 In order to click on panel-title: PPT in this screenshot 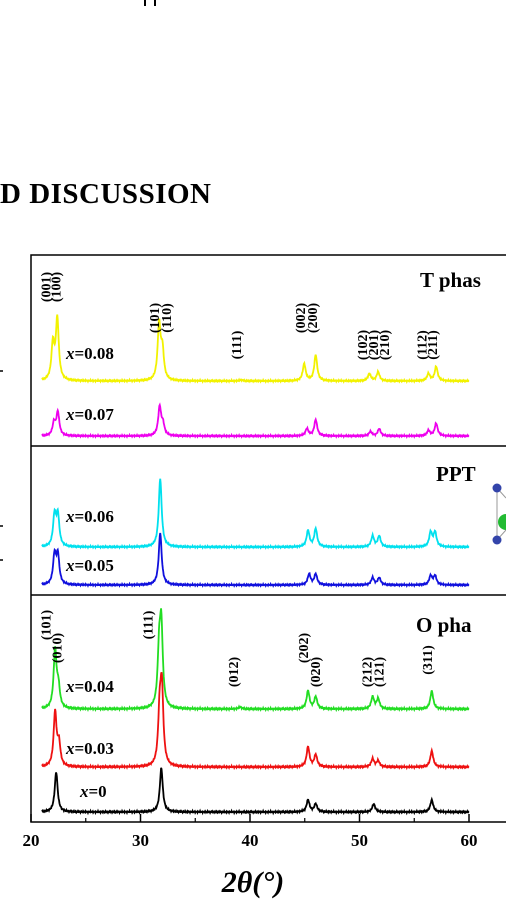, I will do `click(456, 474)`.